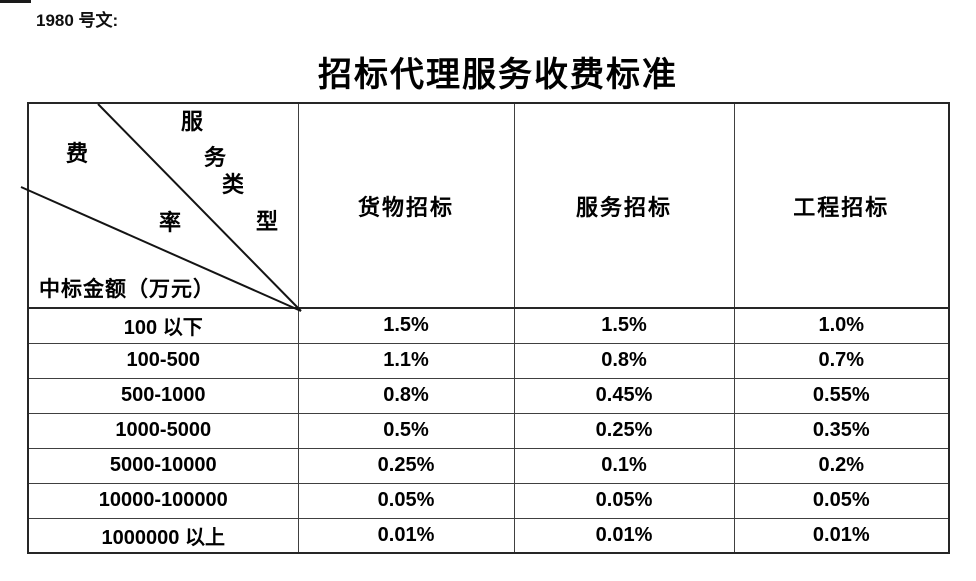 The image size is (976, 581). What do you see at coordinates (624, 465) in the screenshot?
I see `service-rate-cell: 0.1%` at bounding box center [624, 465].